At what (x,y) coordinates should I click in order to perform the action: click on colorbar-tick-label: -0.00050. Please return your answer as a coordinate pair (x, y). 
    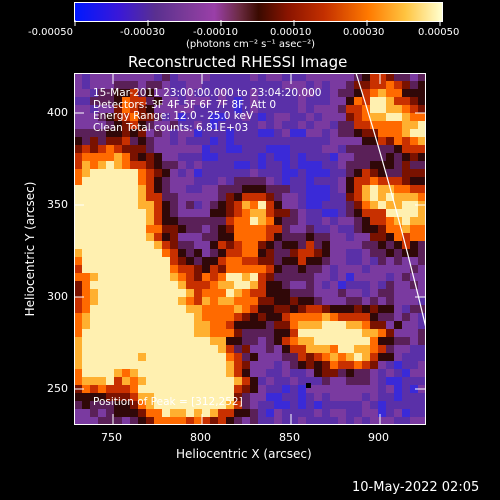
    Looking at the image, I should click on (50, 32).